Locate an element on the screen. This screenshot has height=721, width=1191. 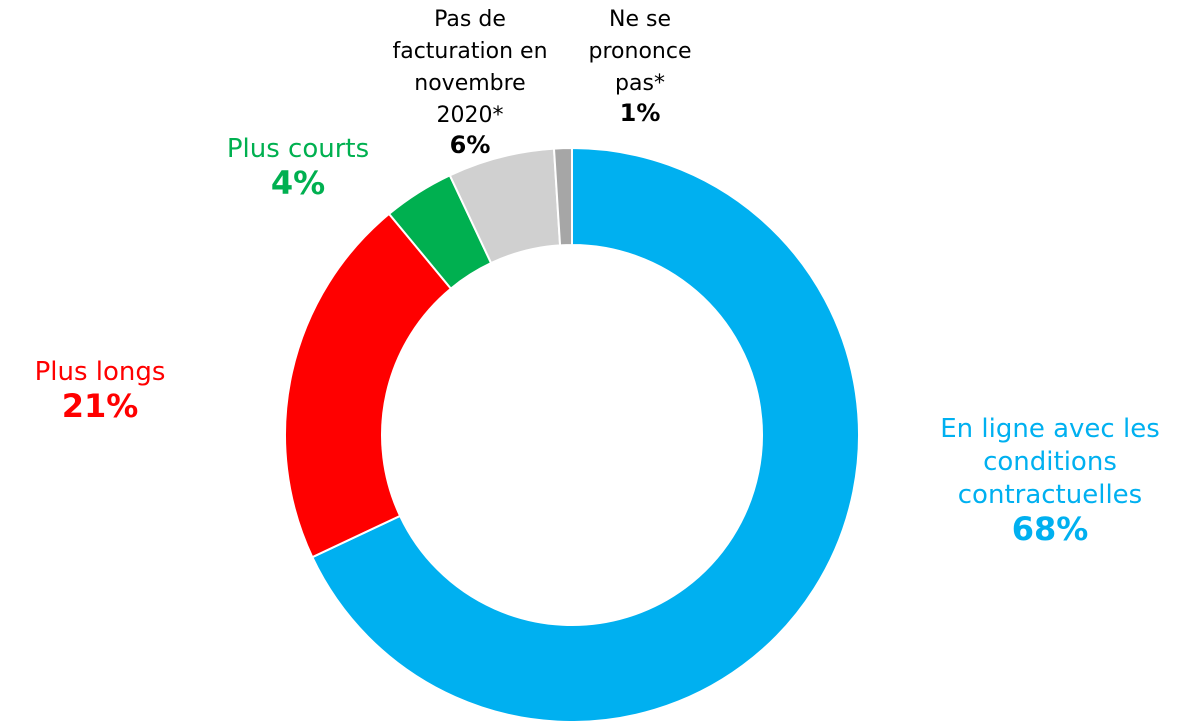
category-name: Pas de facturation en novembre 2020* is located at coordinates (470, 67).